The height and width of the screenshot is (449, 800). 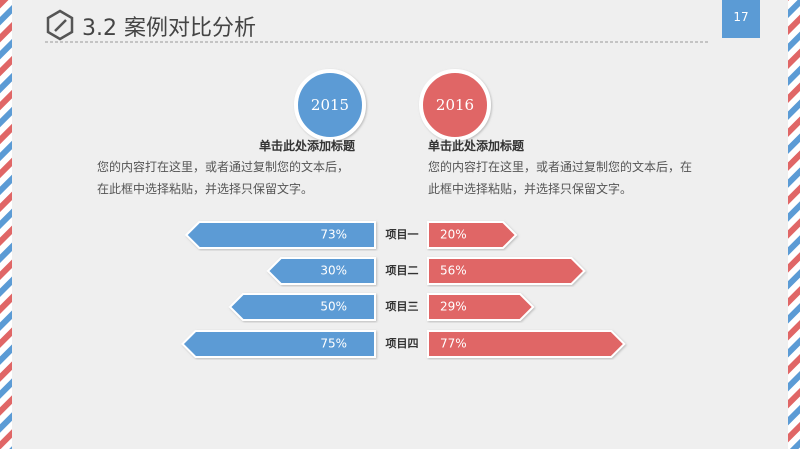 What do you see at coordinates (453, 235) in the screenshot?
I see `value-label: 20%` at bounding box center [453, 235].